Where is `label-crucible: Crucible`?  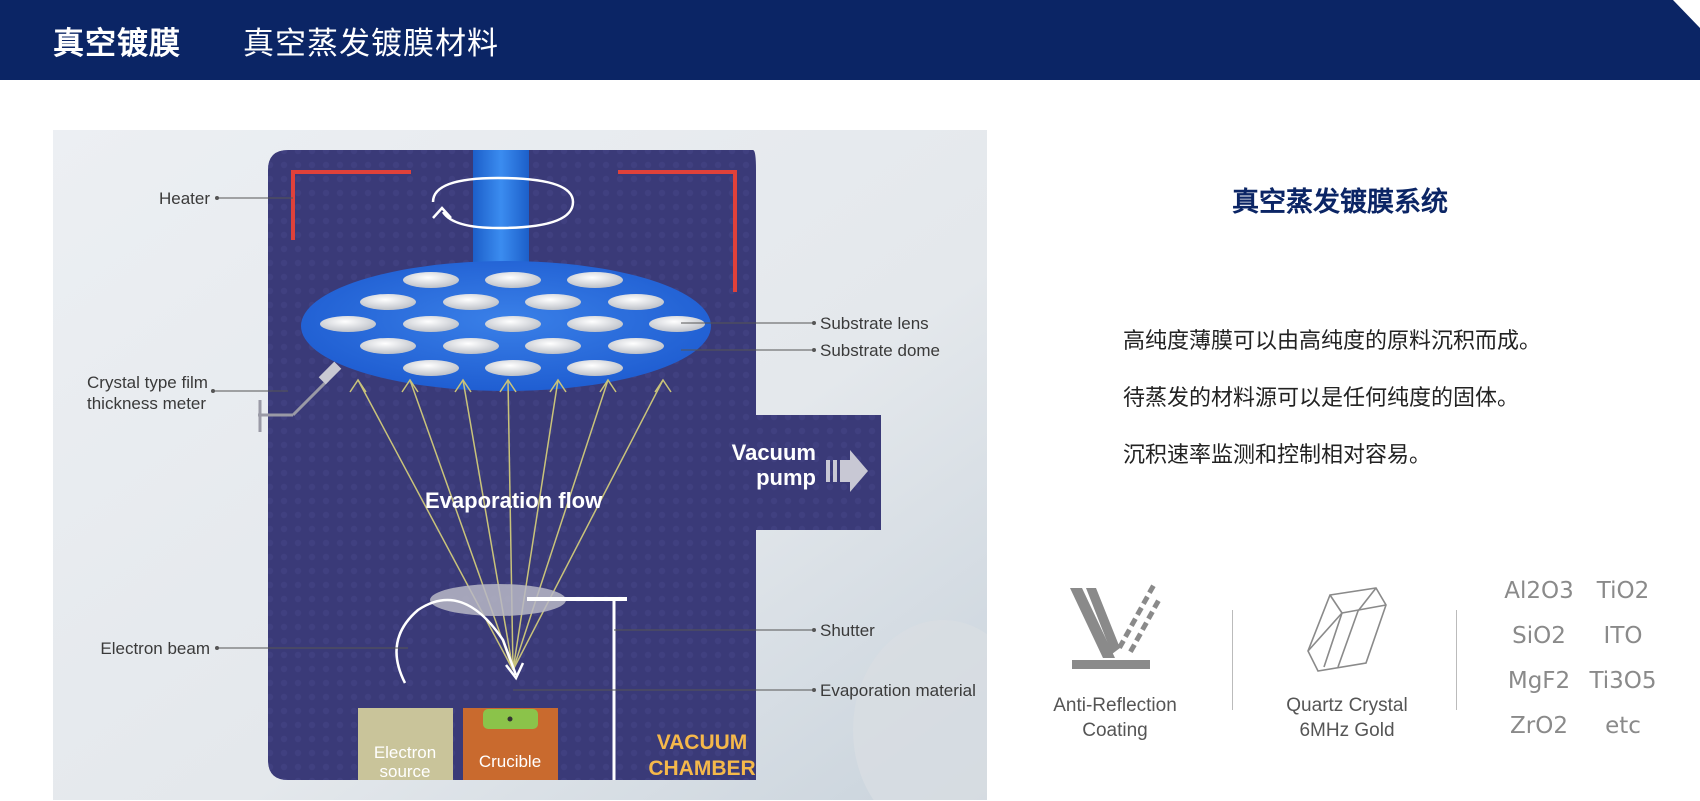 label-crucible: Crucible is located at coordinates (510, 761).